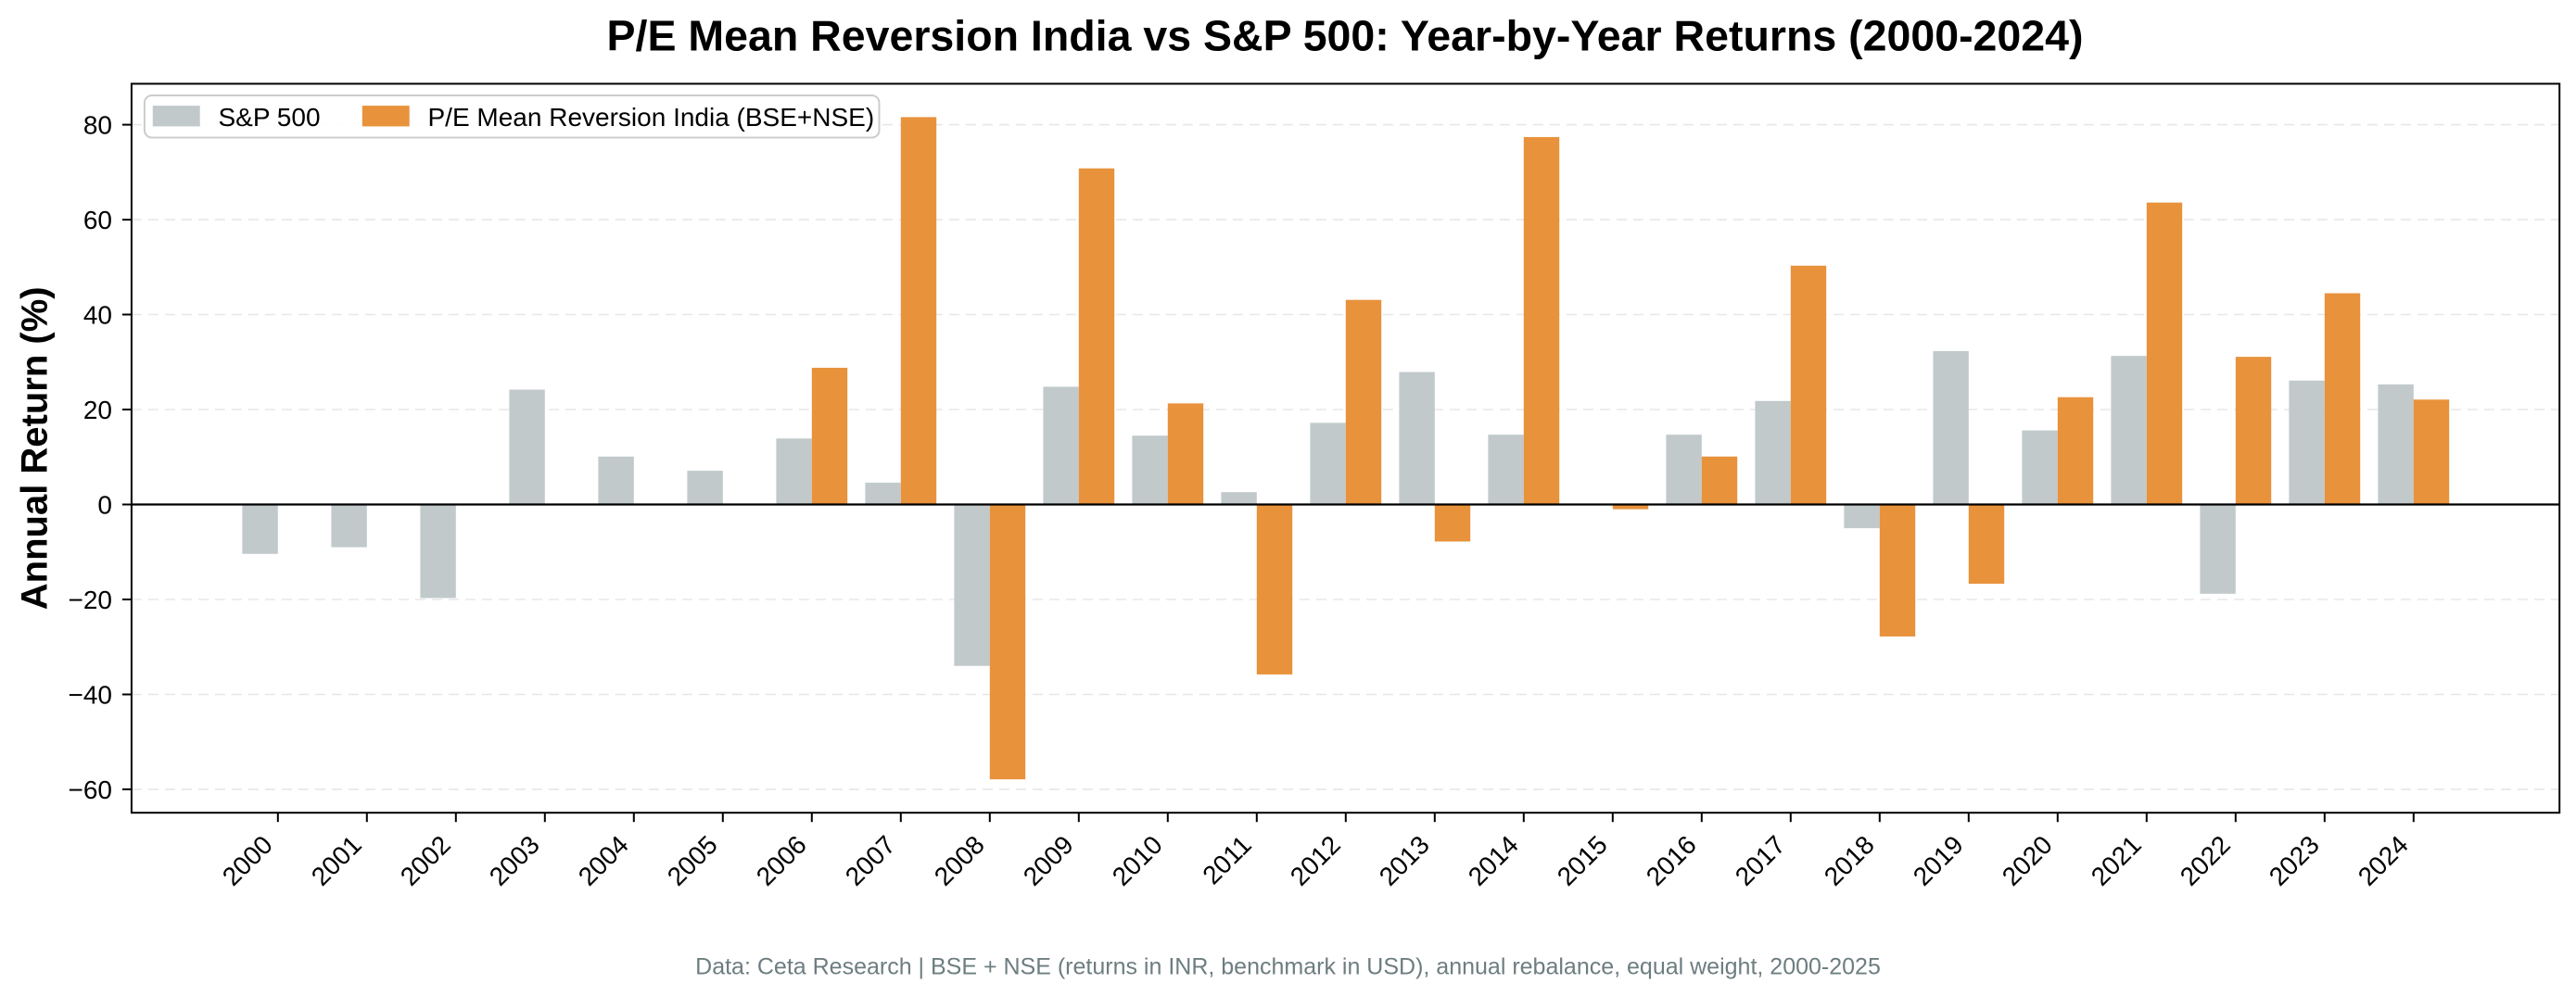  I want to click on svg-text: 40, so click(97, 315).